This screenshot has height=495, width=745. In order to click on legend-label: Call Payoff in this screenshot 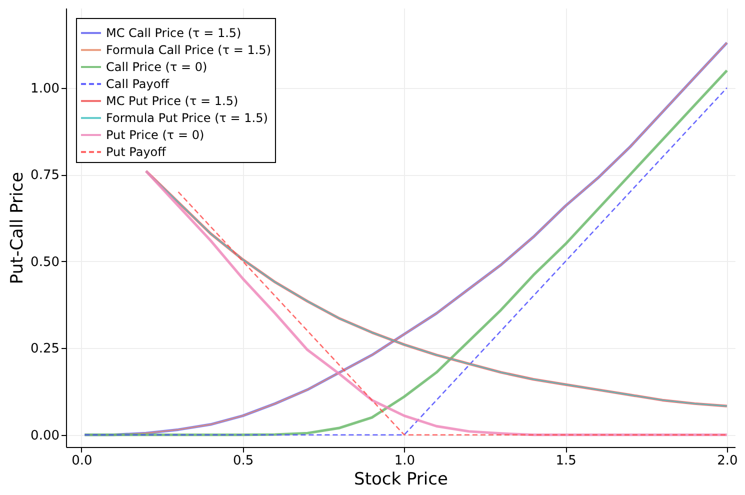, I will do `click(138, 84)`.